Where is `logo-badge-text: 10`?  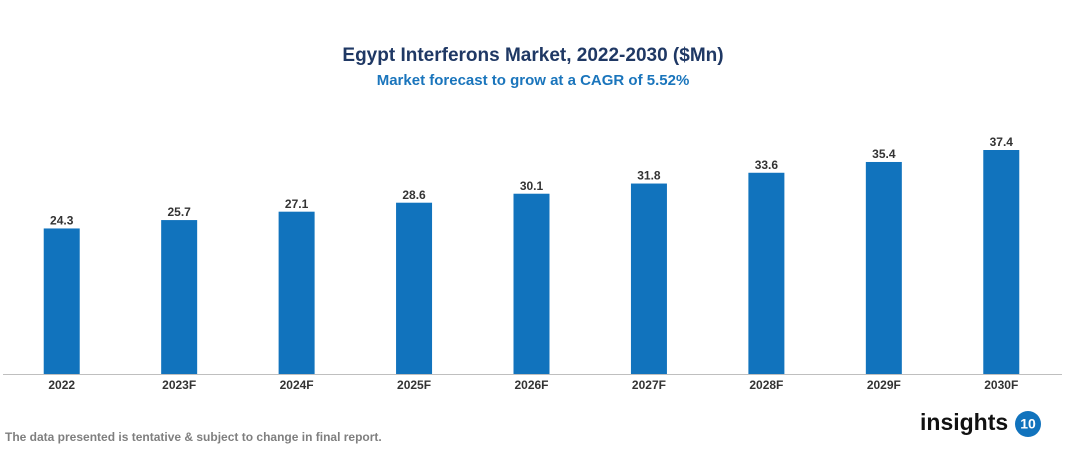 logo-badge-text: 10 is located at coordinates (1028, 424).